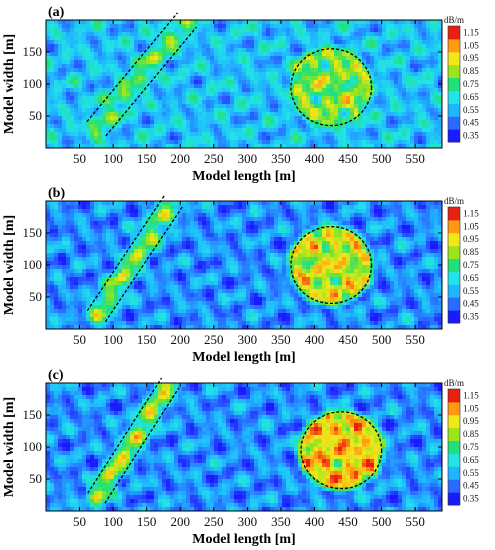  I want to click on x-tick-label: 500, so click(382, 158).